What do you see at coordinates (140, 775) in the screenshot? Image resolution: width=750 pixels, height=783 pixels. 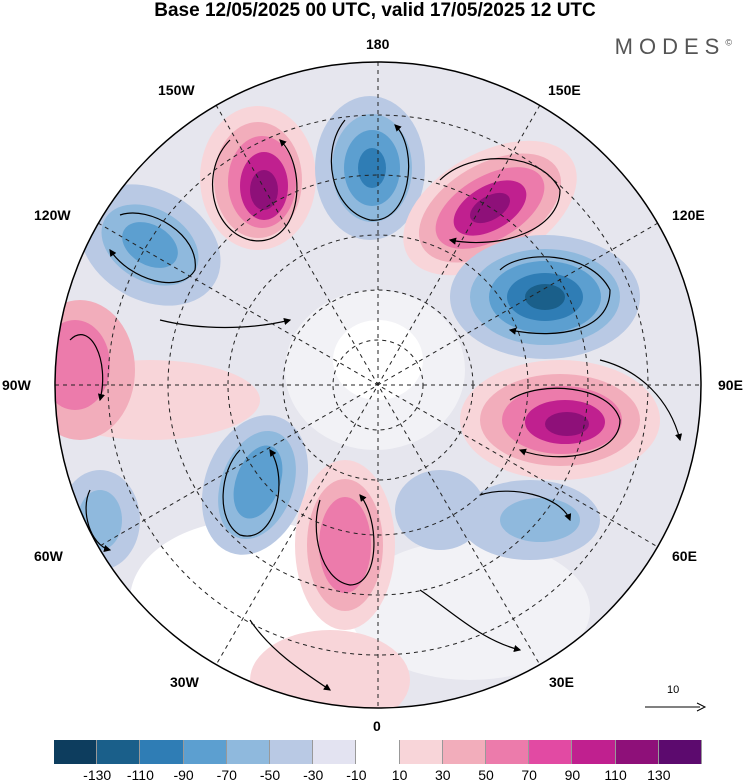 I see `colorbar-tick-label: -110` at bounding box center [140, 775].